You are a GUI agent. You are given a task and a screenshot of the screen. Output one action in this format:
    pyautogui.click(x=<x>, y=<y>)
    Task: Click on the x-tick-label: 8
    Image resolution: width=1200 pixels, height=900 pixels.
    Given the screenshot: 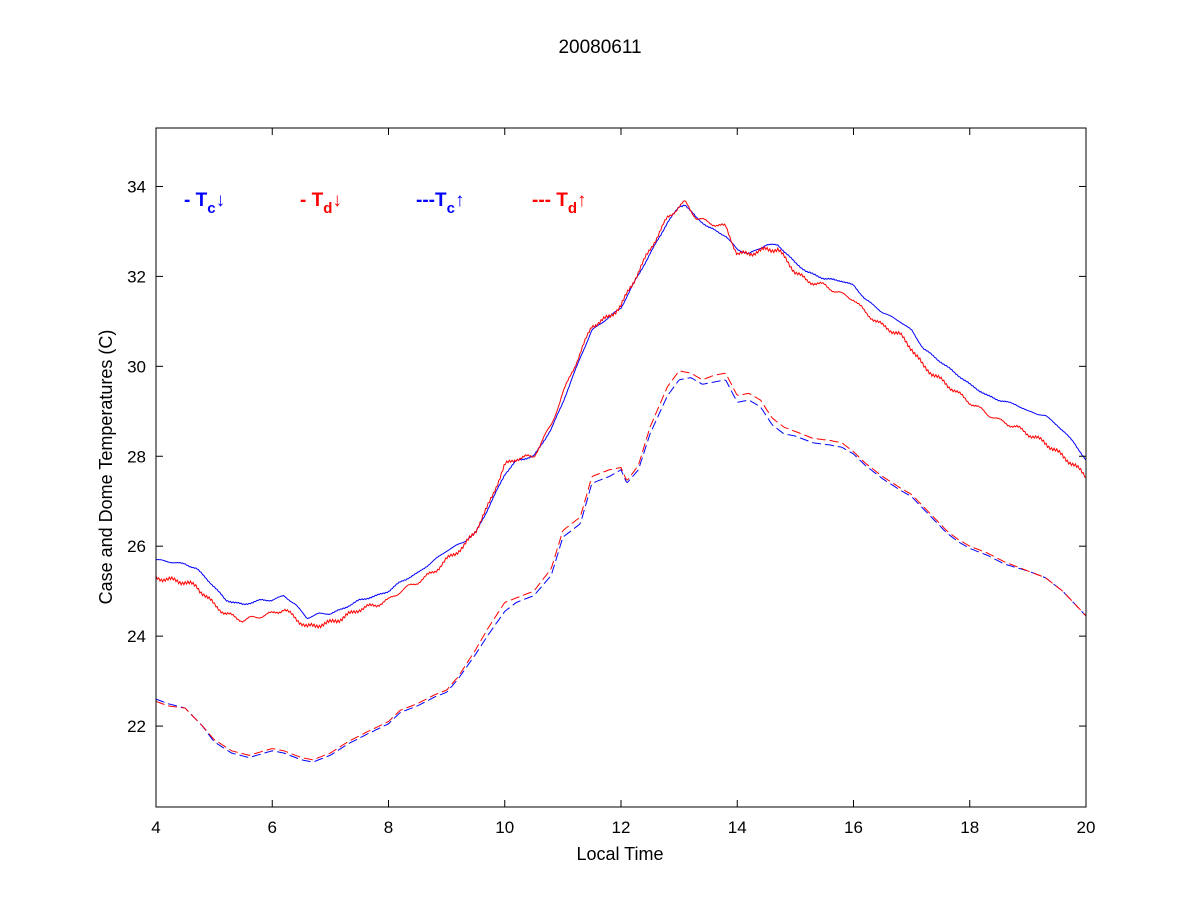 What is the action you would take?
    pyautogui.click(x=388, y=827)
    